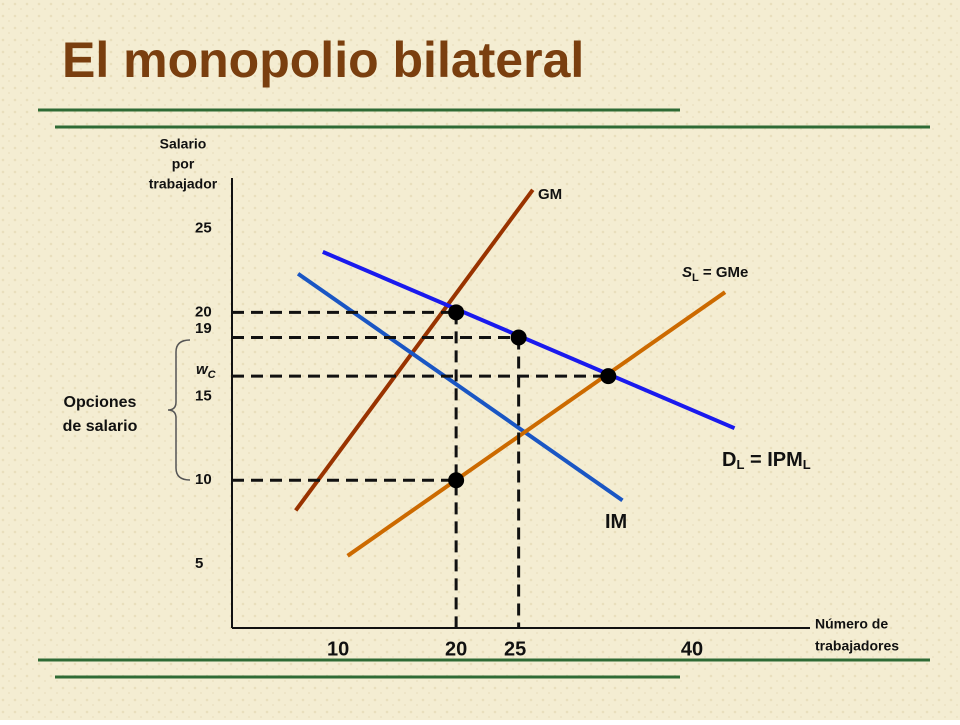  Describe the element at coordinates (202, 369) in the screenshot. I see `y-tick-label-main: w` at that location.